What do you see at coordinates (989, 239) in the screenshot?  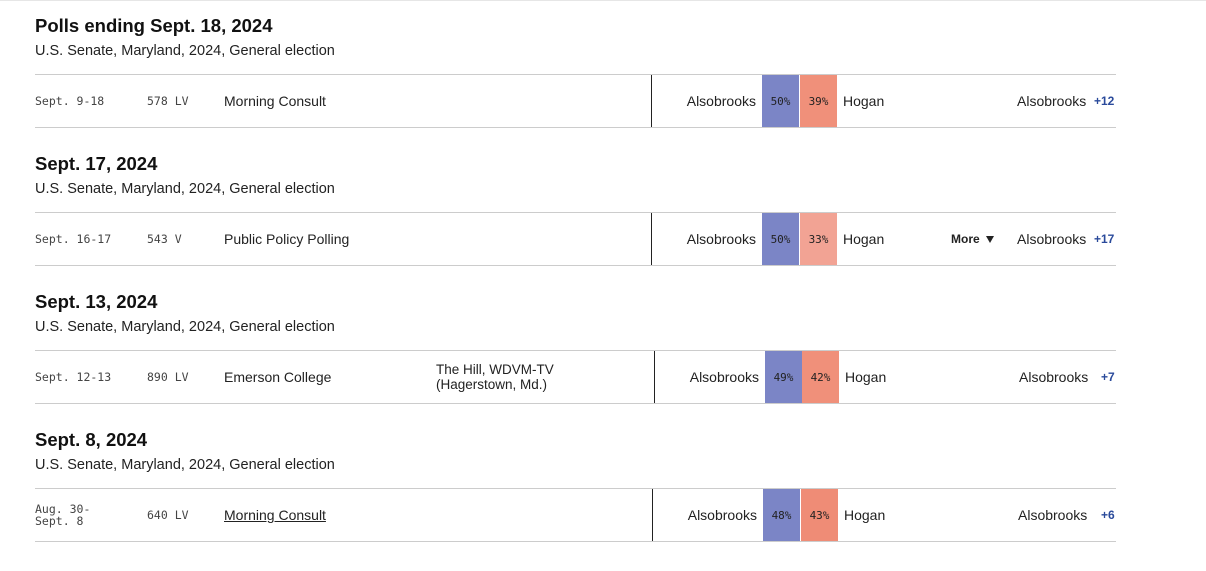 I see `triangle-down-icon` at bounding box center [989, 239].